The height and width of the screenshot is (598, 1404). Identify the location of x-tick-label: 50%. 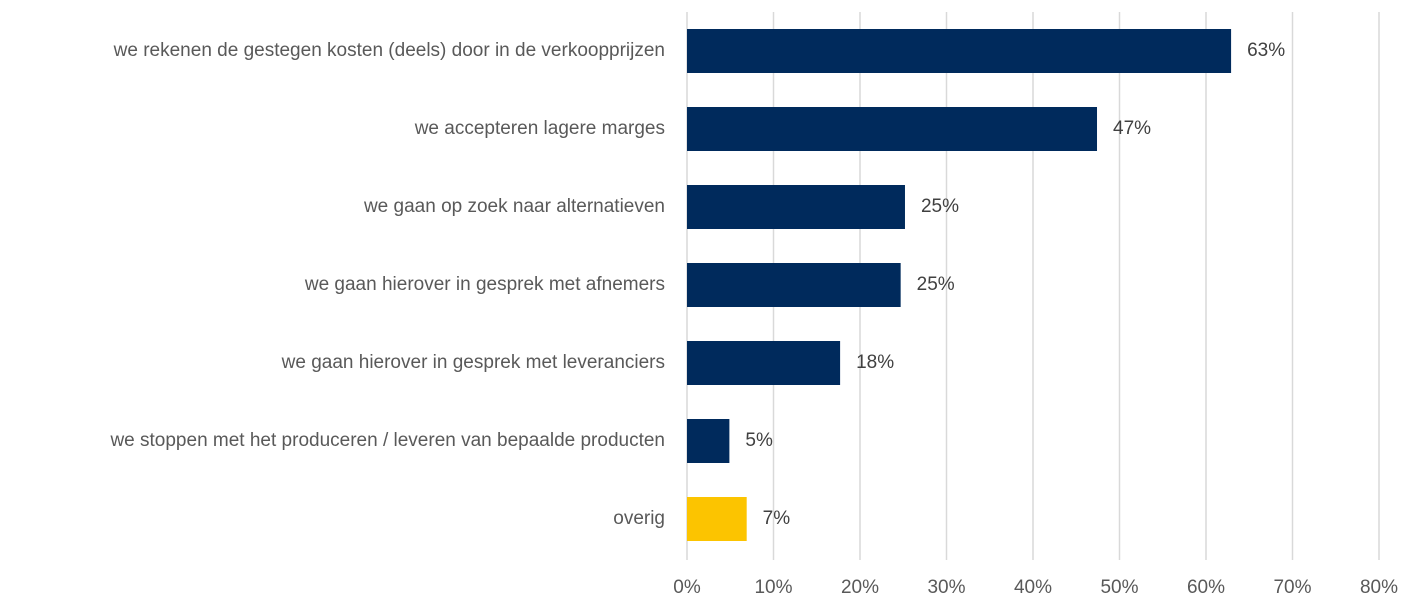
(1119, 587).